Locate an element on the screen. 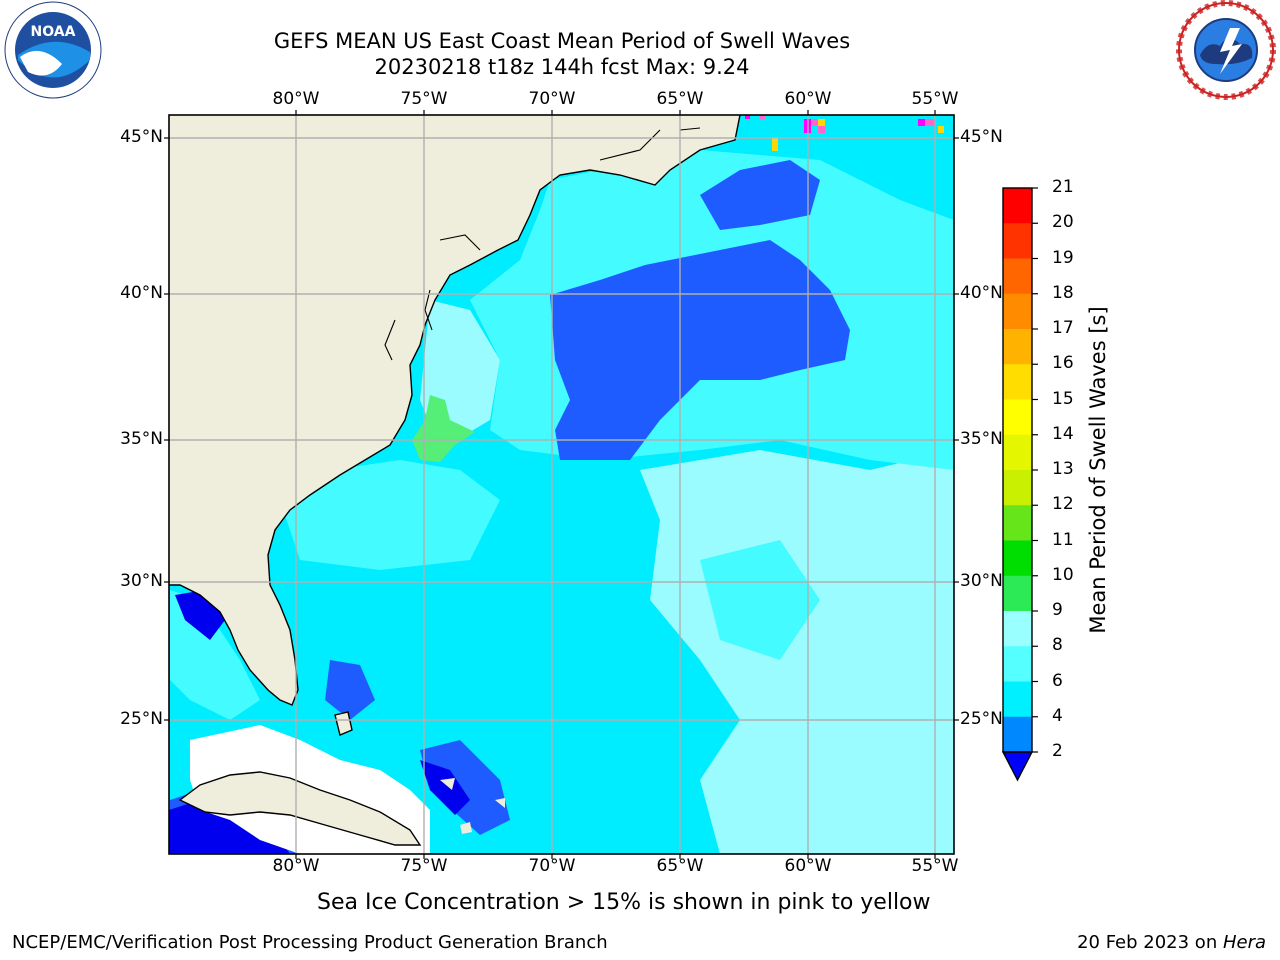 This screenshot has width=1280, height=960. colorbar-tick-label: 14 is located at coordinates (1063, 433).